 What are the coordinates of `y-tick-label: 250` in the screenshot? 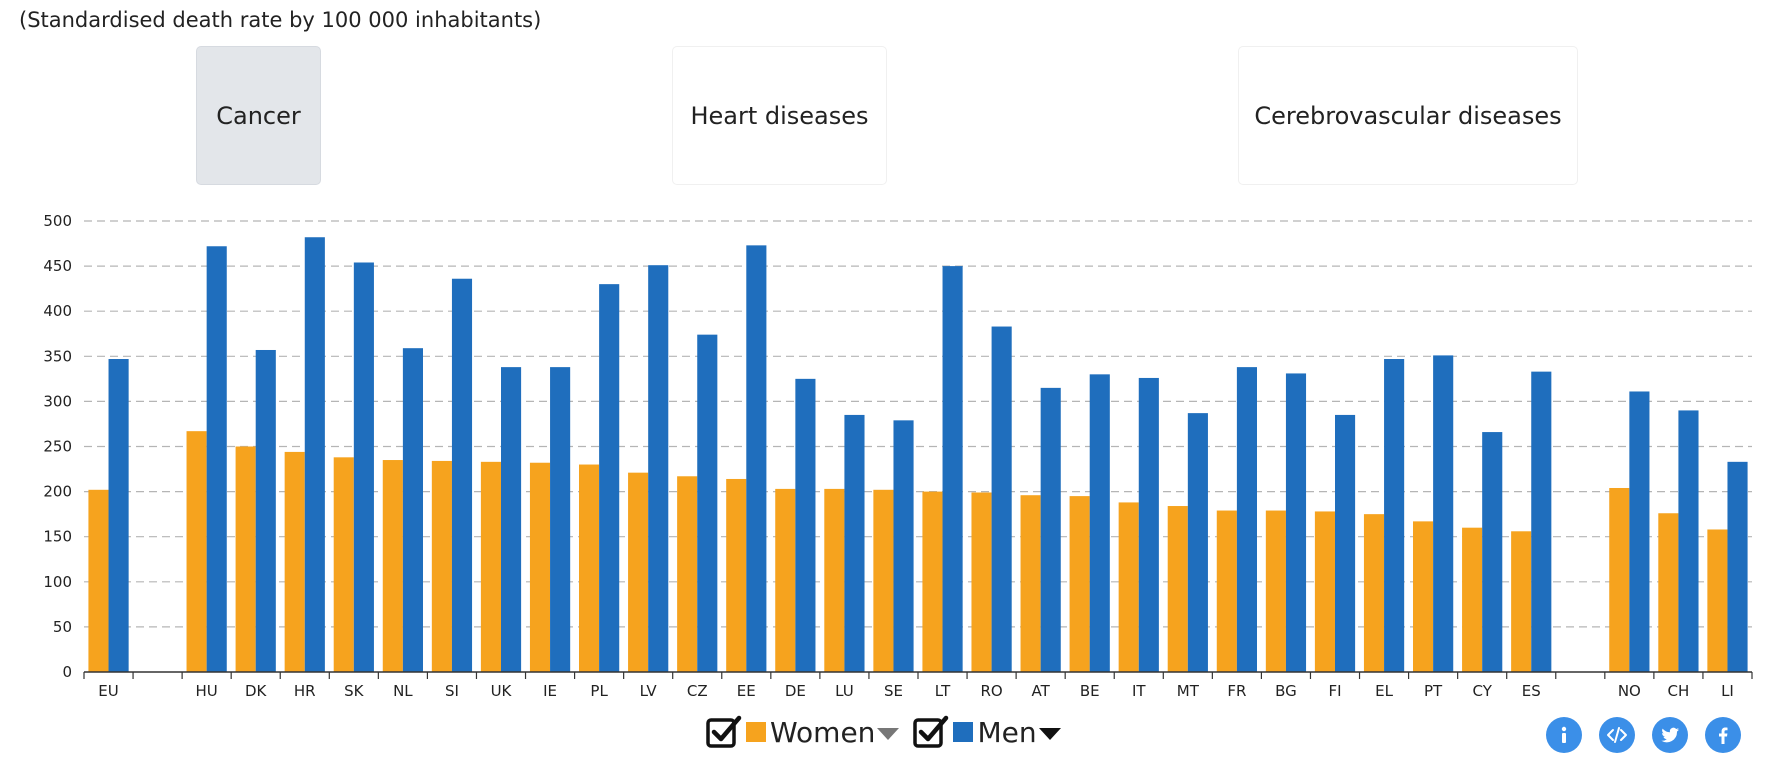 It's located at (57, 447).